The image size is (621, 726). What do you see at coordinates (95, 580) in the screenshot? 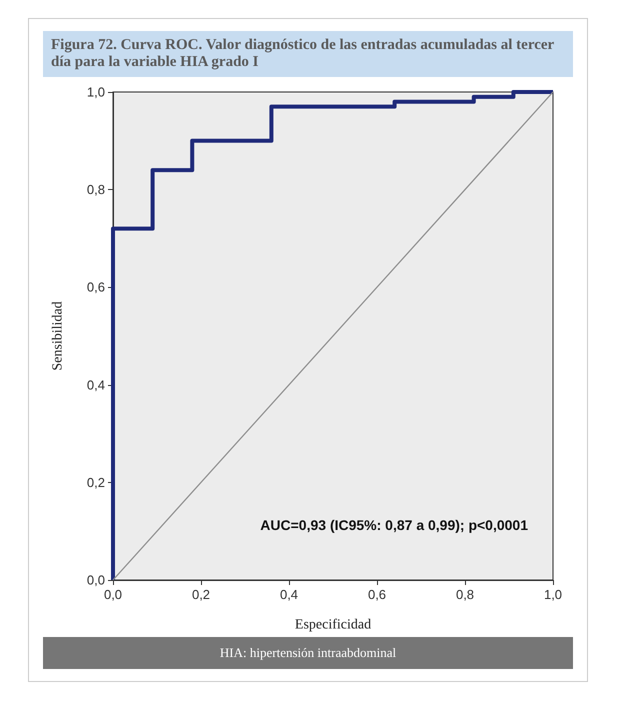
I see `y-tick-label: 0,0` at bounding box center [95, 580].